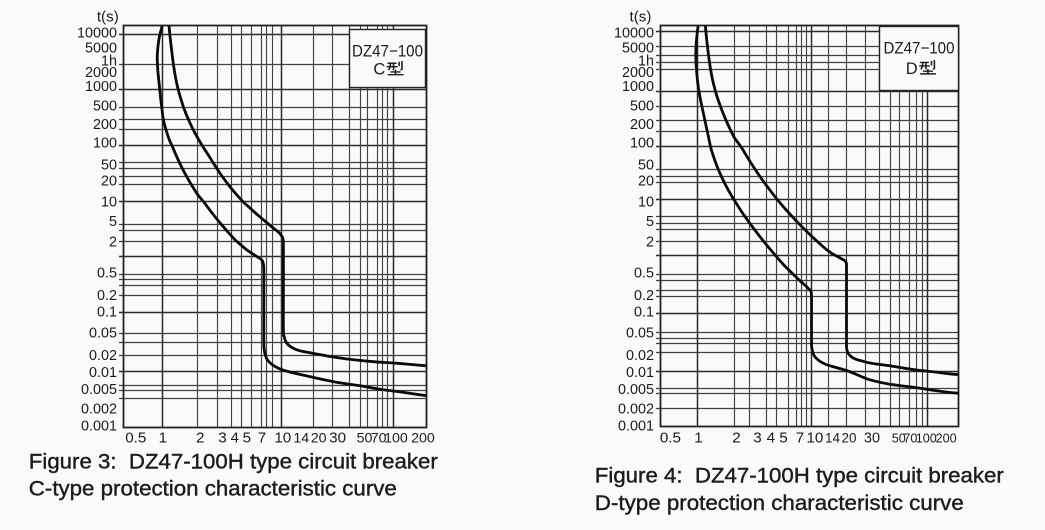 This screenshot has width=1045, height=530. What do you see at coordinates (213, 488) in the screenshot?
I see `svg-text:C-type protection characterist: C-type protection characteristic curve` at bounding box center [213, 488].